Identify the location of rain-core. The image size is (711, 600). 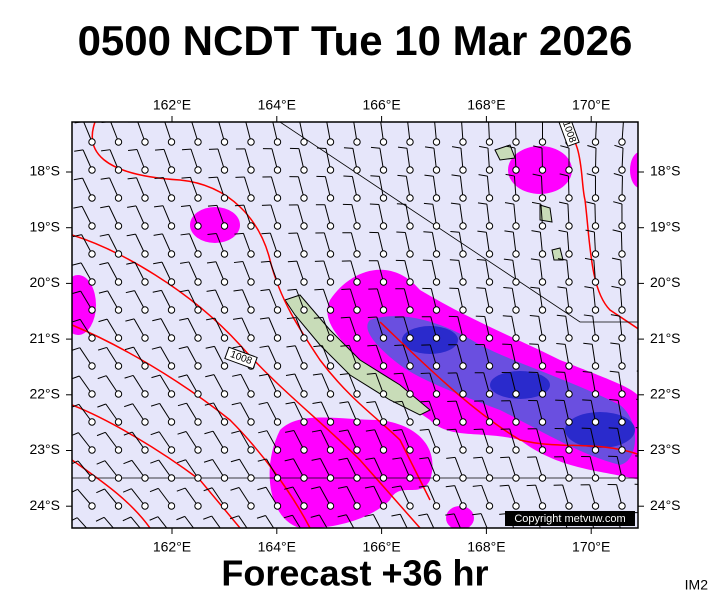
(520, 385).